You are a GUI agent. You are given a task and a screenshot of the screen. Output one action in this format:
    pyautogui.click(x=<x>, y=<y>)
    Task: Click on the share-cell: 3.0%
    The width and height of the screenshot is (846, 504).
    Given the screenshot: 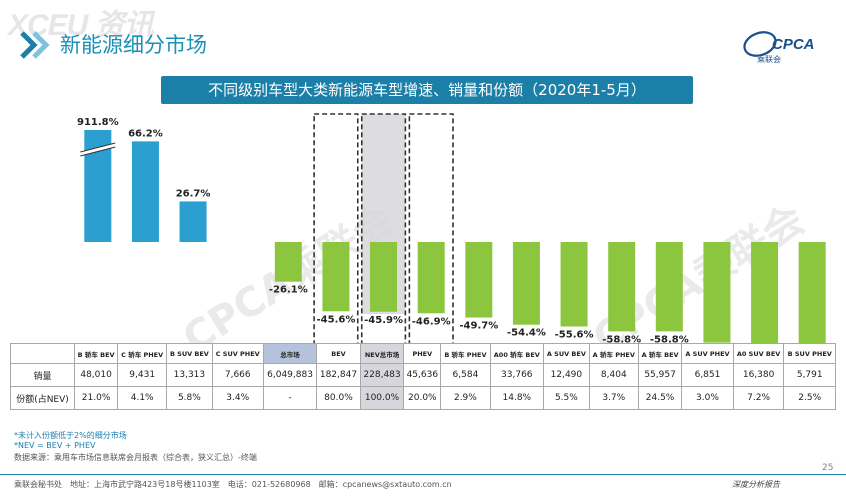 What is the action you would take?
    pyautogui.click(x=707, y=398)
    